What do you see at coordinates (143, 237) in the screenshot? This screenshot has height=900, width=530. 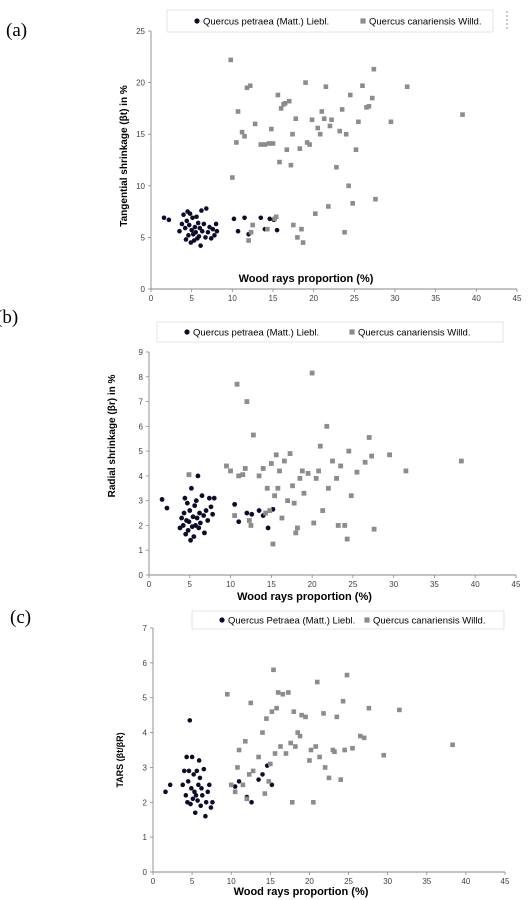 I see `y-tick-label: 5` at bounding box center [143, 237].